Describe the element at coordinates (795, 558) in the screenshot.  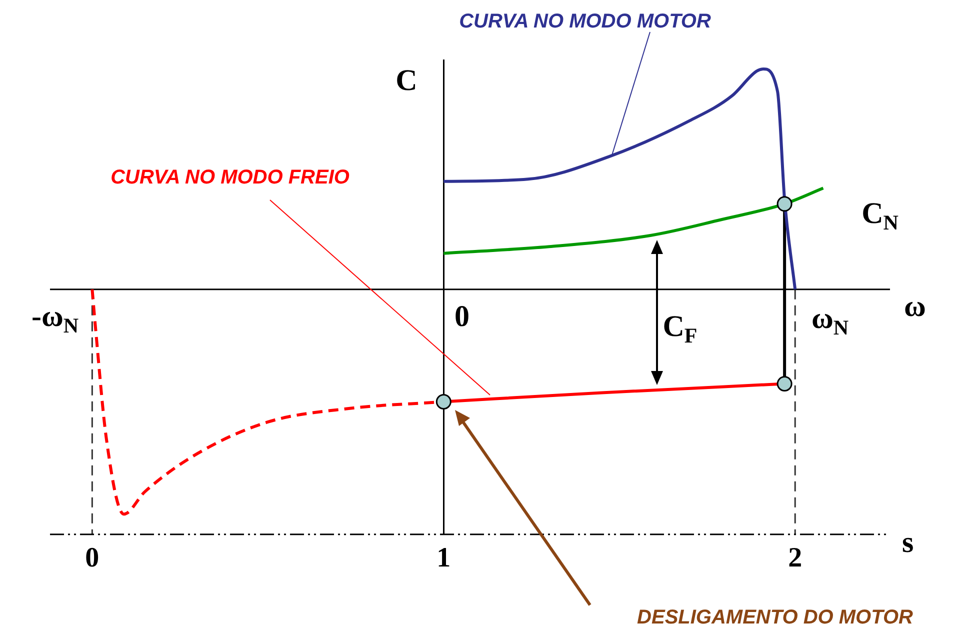
I see `x-tick-label: 2` at that location.